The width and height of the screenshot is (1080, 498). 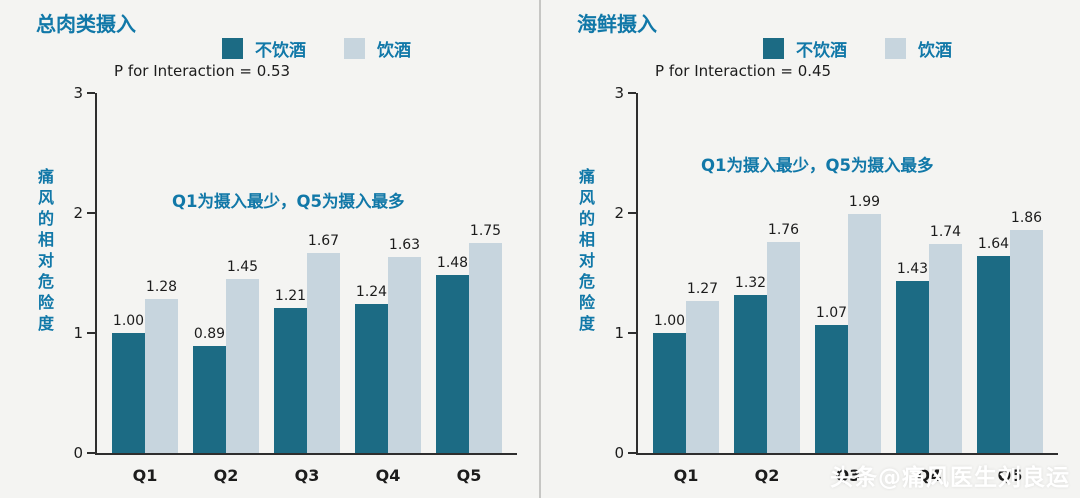 I want to click on bar-column: 1.76, so click(x=783, y=273).